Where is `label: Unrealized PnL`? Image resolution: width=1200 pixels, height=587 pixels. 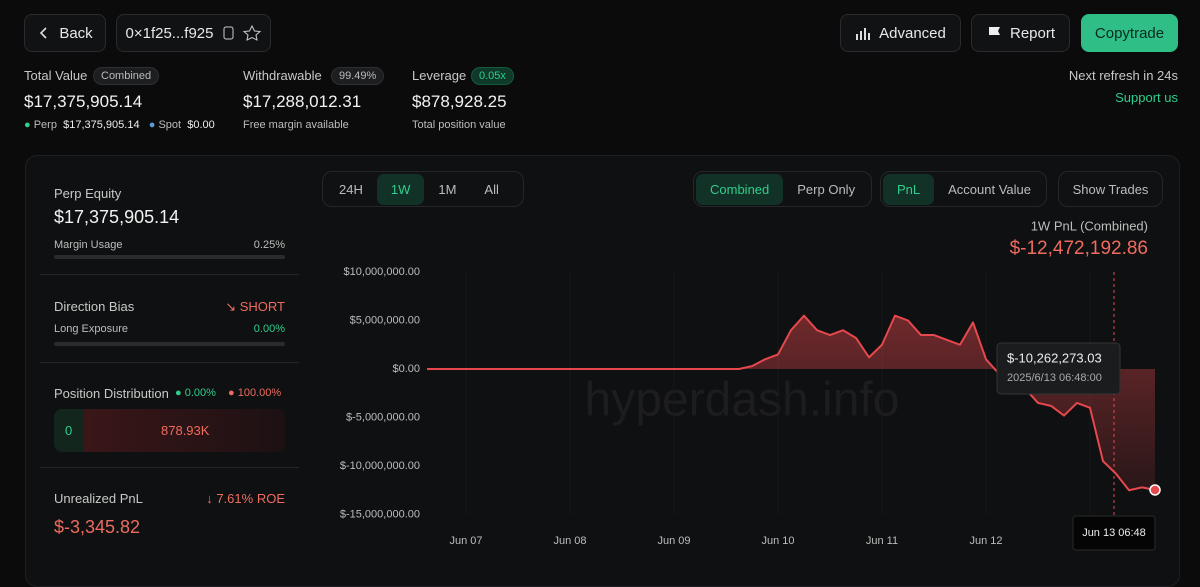
label: Unrealized PnL is located at coordinates (98, 498).